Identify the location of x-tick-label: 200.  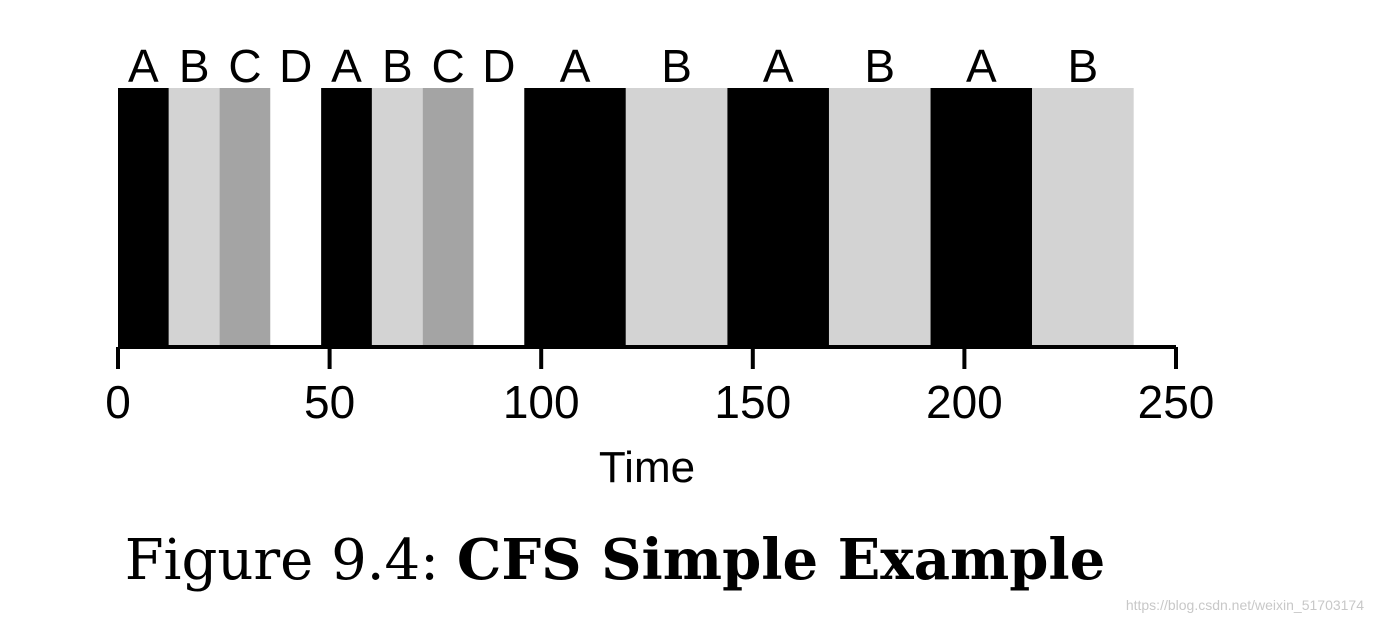
(964, 402).